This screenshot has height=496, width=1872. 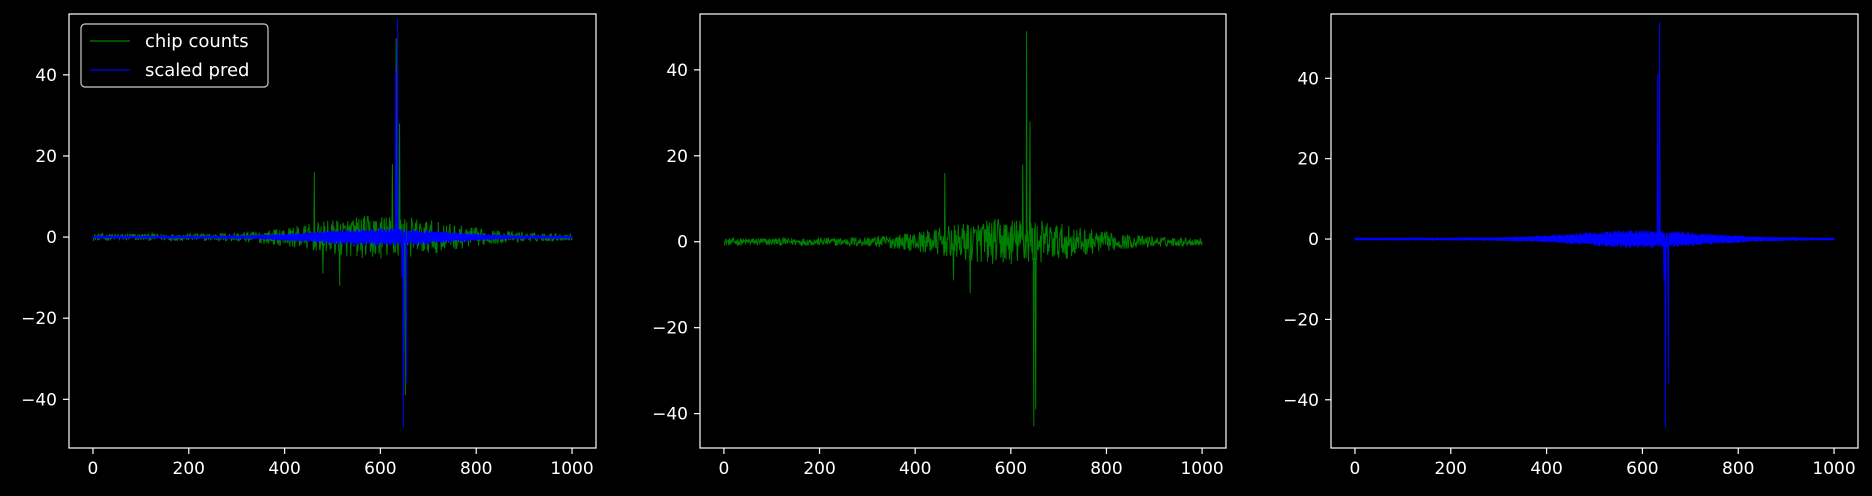 What do you see at coordinates (51, 238) in the screenshot?
I see `y-tick-label-left-0: 0` at bounding box center [51, 238].